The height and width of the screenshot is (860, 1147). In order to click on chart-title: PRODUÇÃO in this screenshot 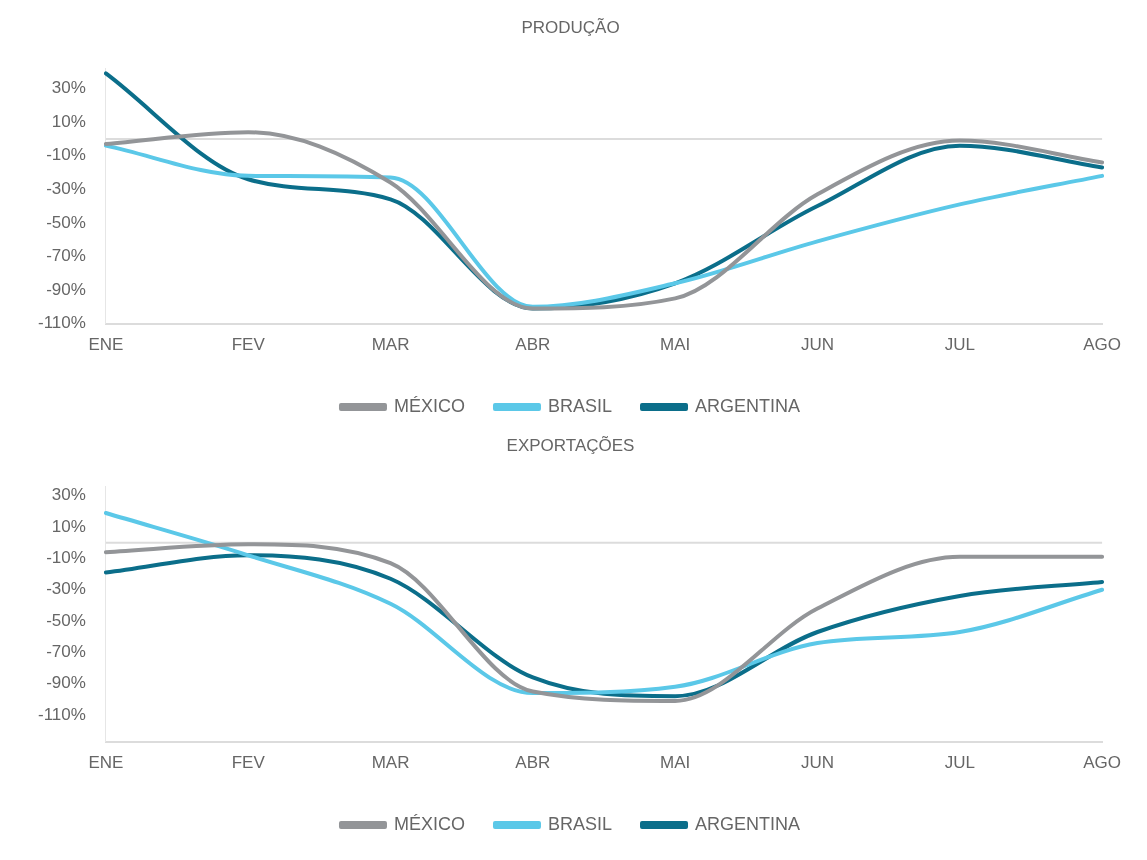, I will do `click(570, 27)`.